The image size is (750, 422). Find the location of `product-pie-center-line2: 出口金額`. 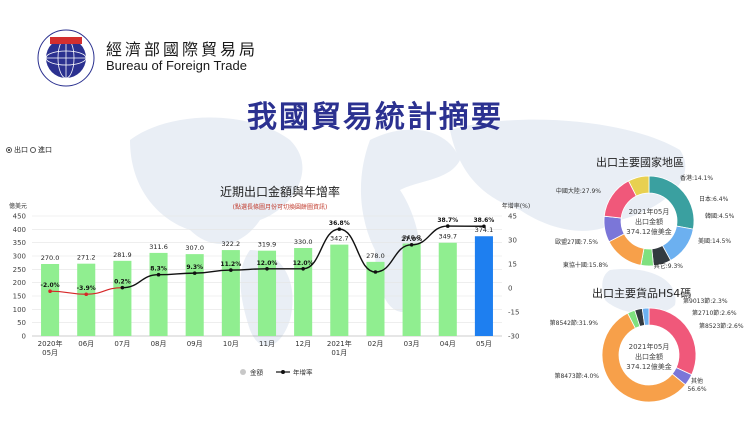

product-pie-center-line2: 出口金額 is located at coordinates (649, 357).